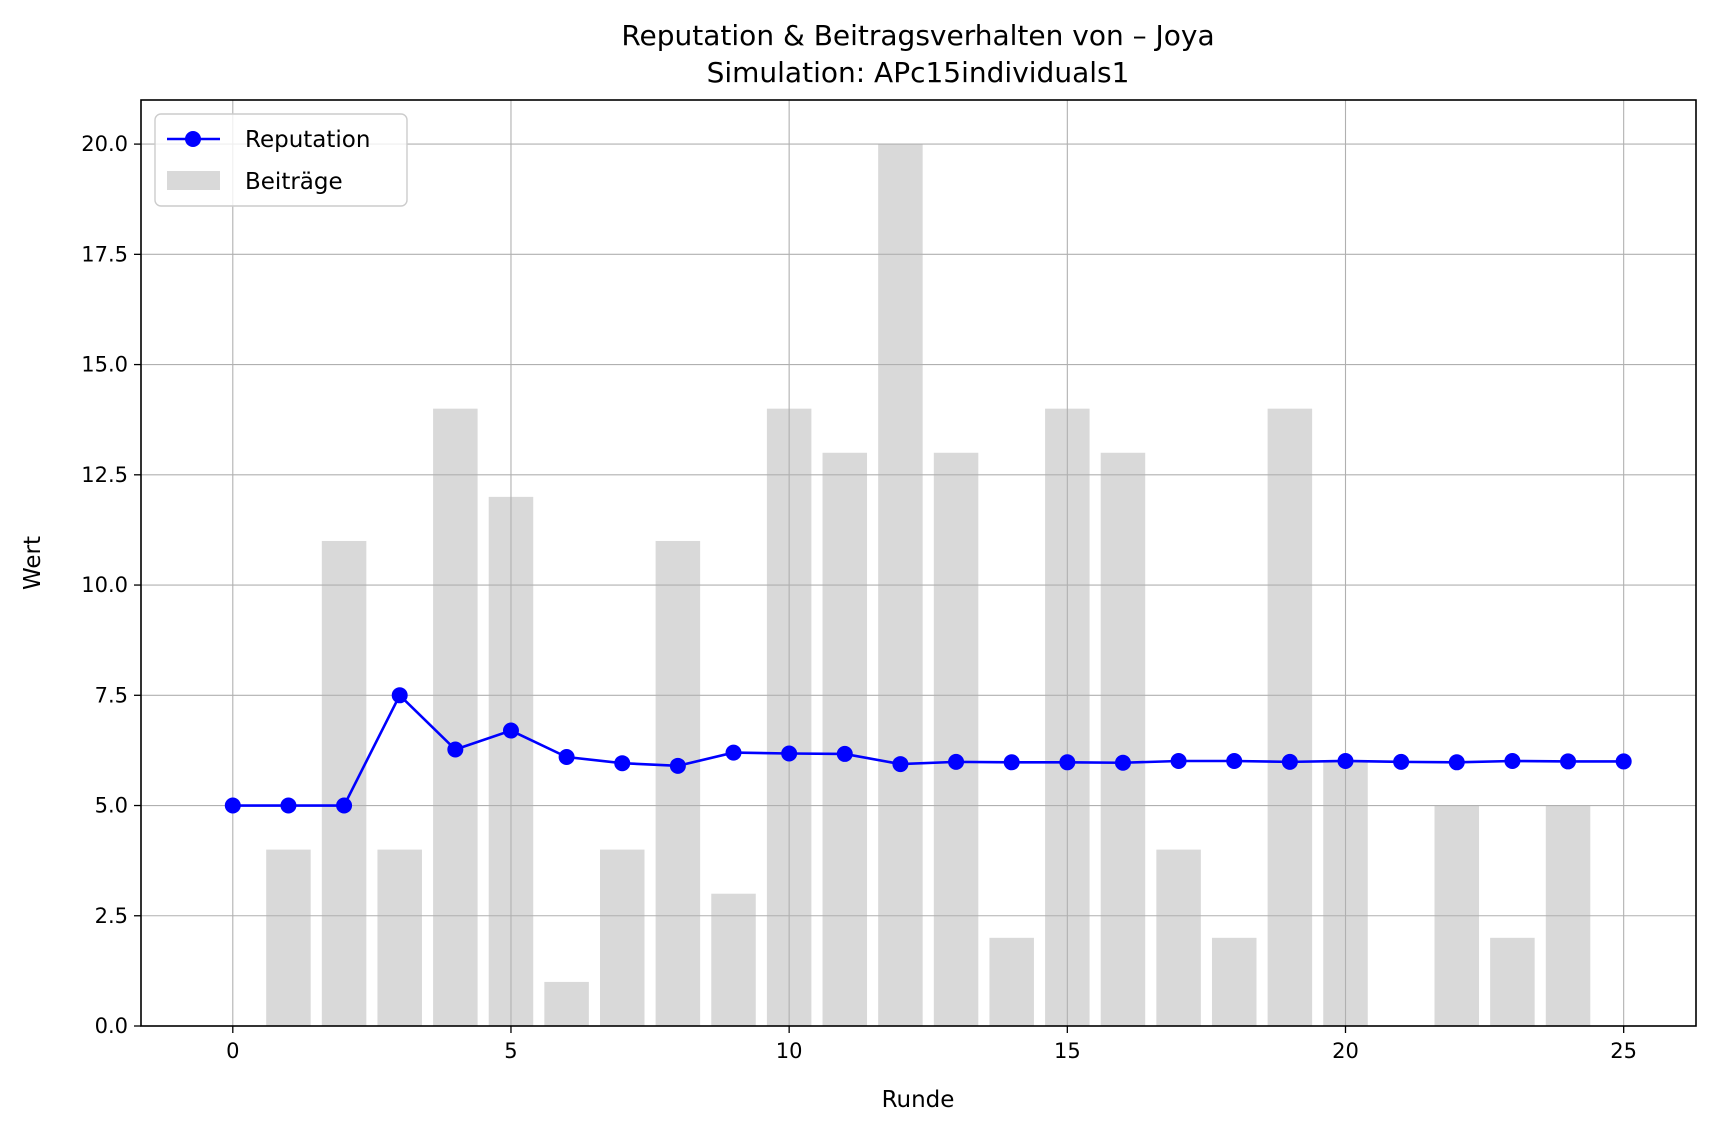  Describe the element at coordinates (104, 365) in the screenshot. I see `y-tick-label-15: 15.0` at that location.